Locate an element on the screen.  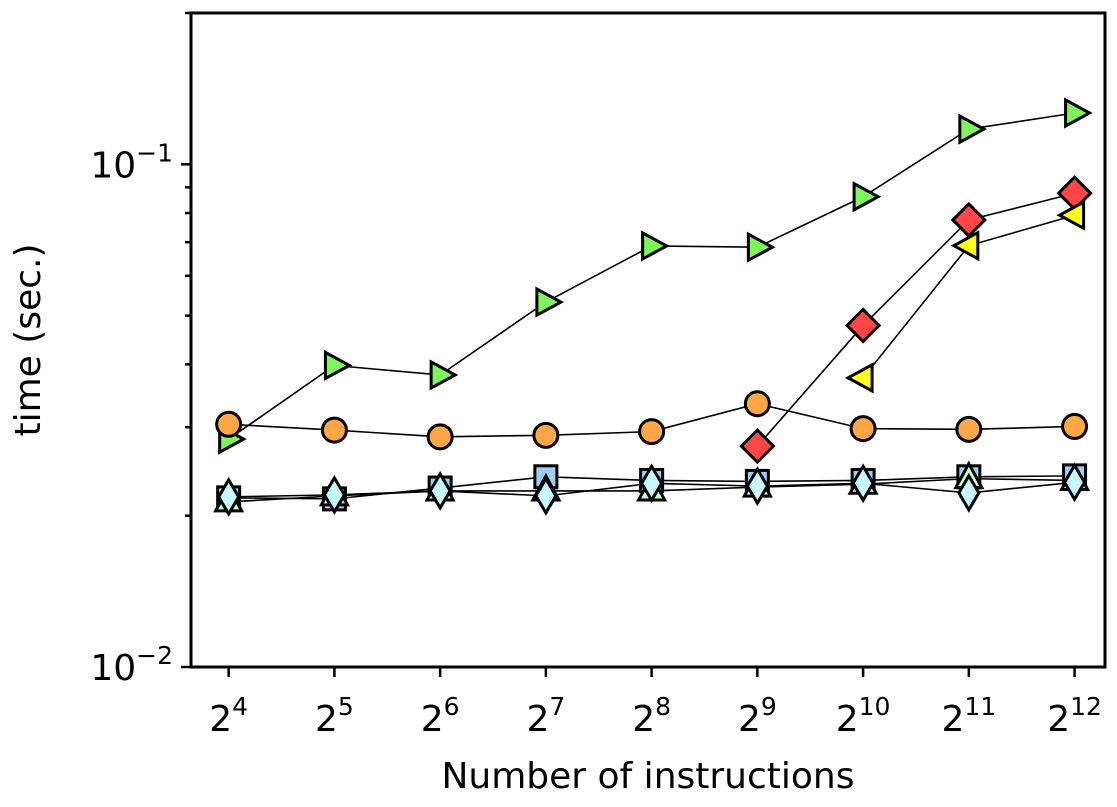
x-tick-exponent: 9 is located at coordinates (769, 706).